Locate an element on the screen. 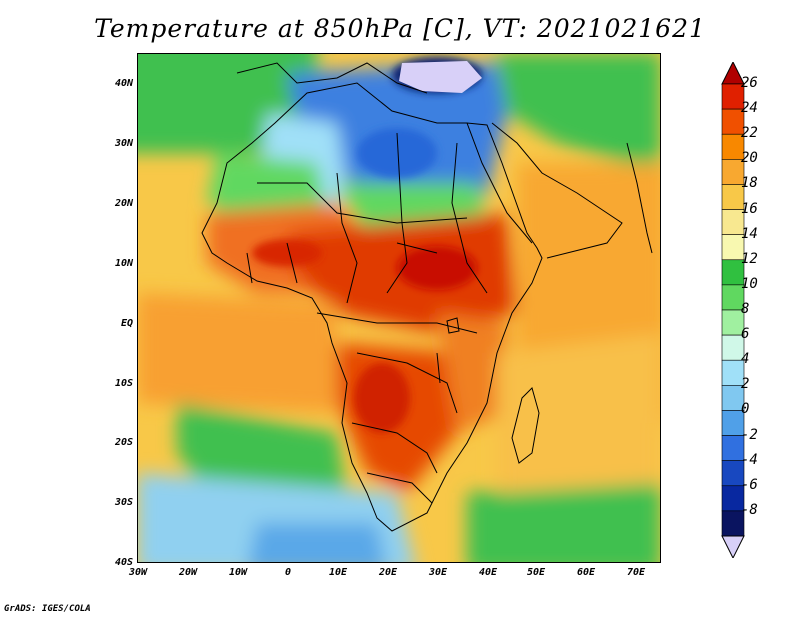  south-indian-green is located at coordinates (564, 518).